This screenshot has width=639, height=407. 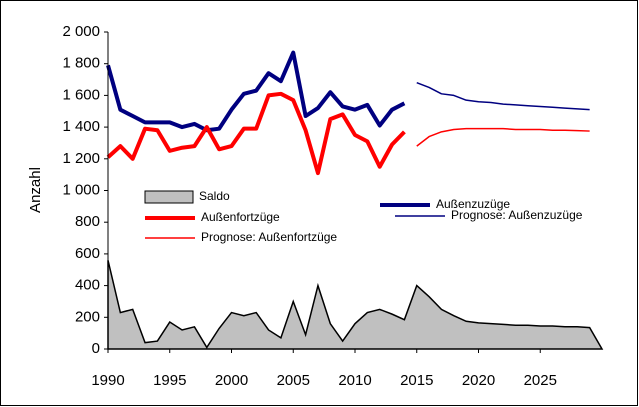 I want to click on x-tick-label: 1990, so click(x=107, y=380).